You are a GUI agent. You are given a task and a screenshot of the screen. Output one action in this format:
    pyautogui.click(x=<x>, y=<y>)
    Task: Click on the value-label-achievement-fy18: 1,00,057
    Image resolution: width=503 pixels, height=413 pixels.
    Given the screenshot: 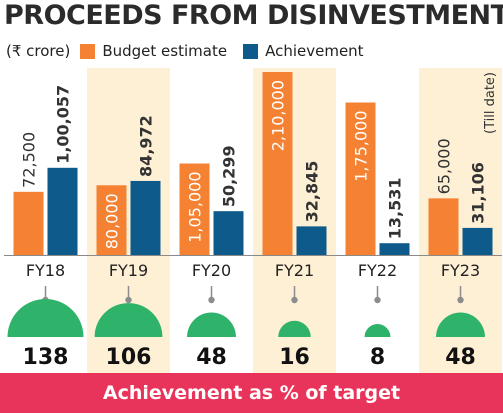 What is the action you would take?
    pyautogui.click(x=63, y=124)
    